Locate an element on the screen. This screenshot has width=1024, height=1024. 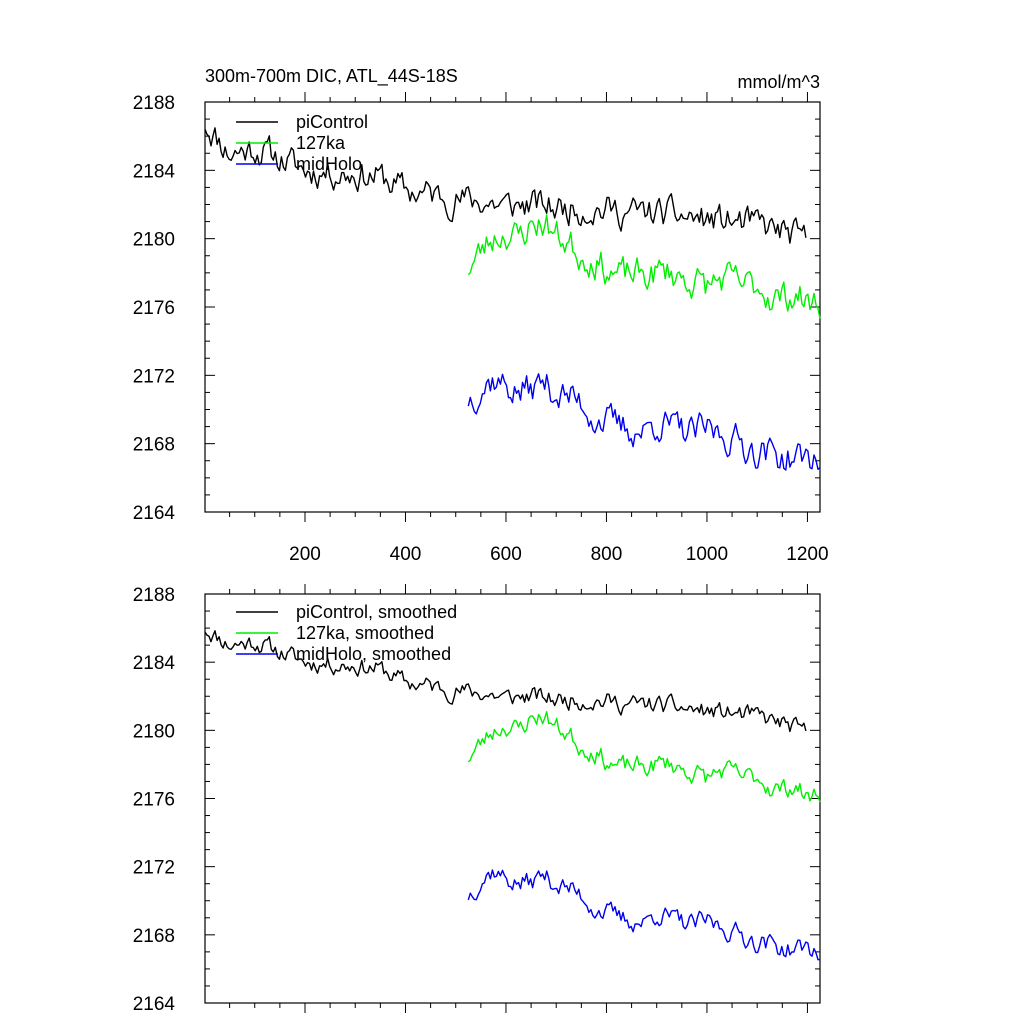
legend-label-127ka: 127ka is located at coordinates (321, 143).